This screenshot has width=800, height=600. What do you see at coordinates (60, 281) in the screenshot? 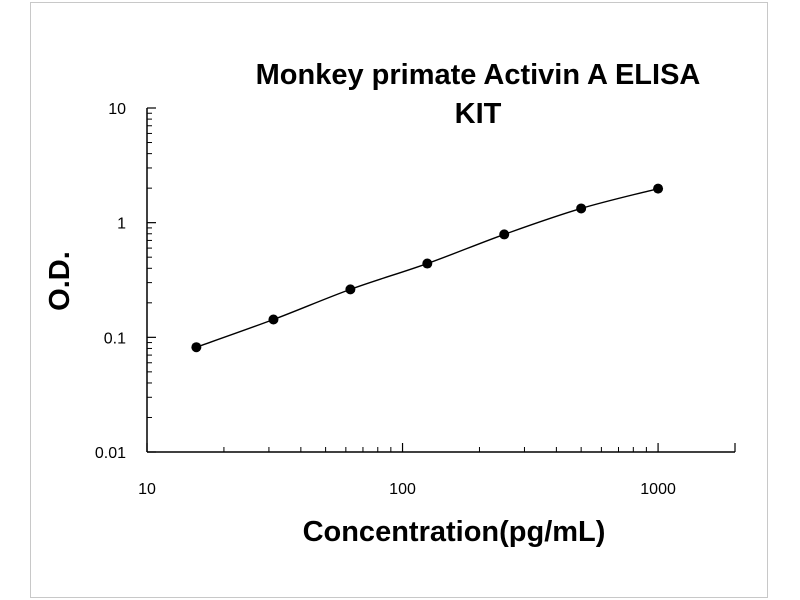
I see `y-axis-label: O.D.` at bounding box center [60, 281].